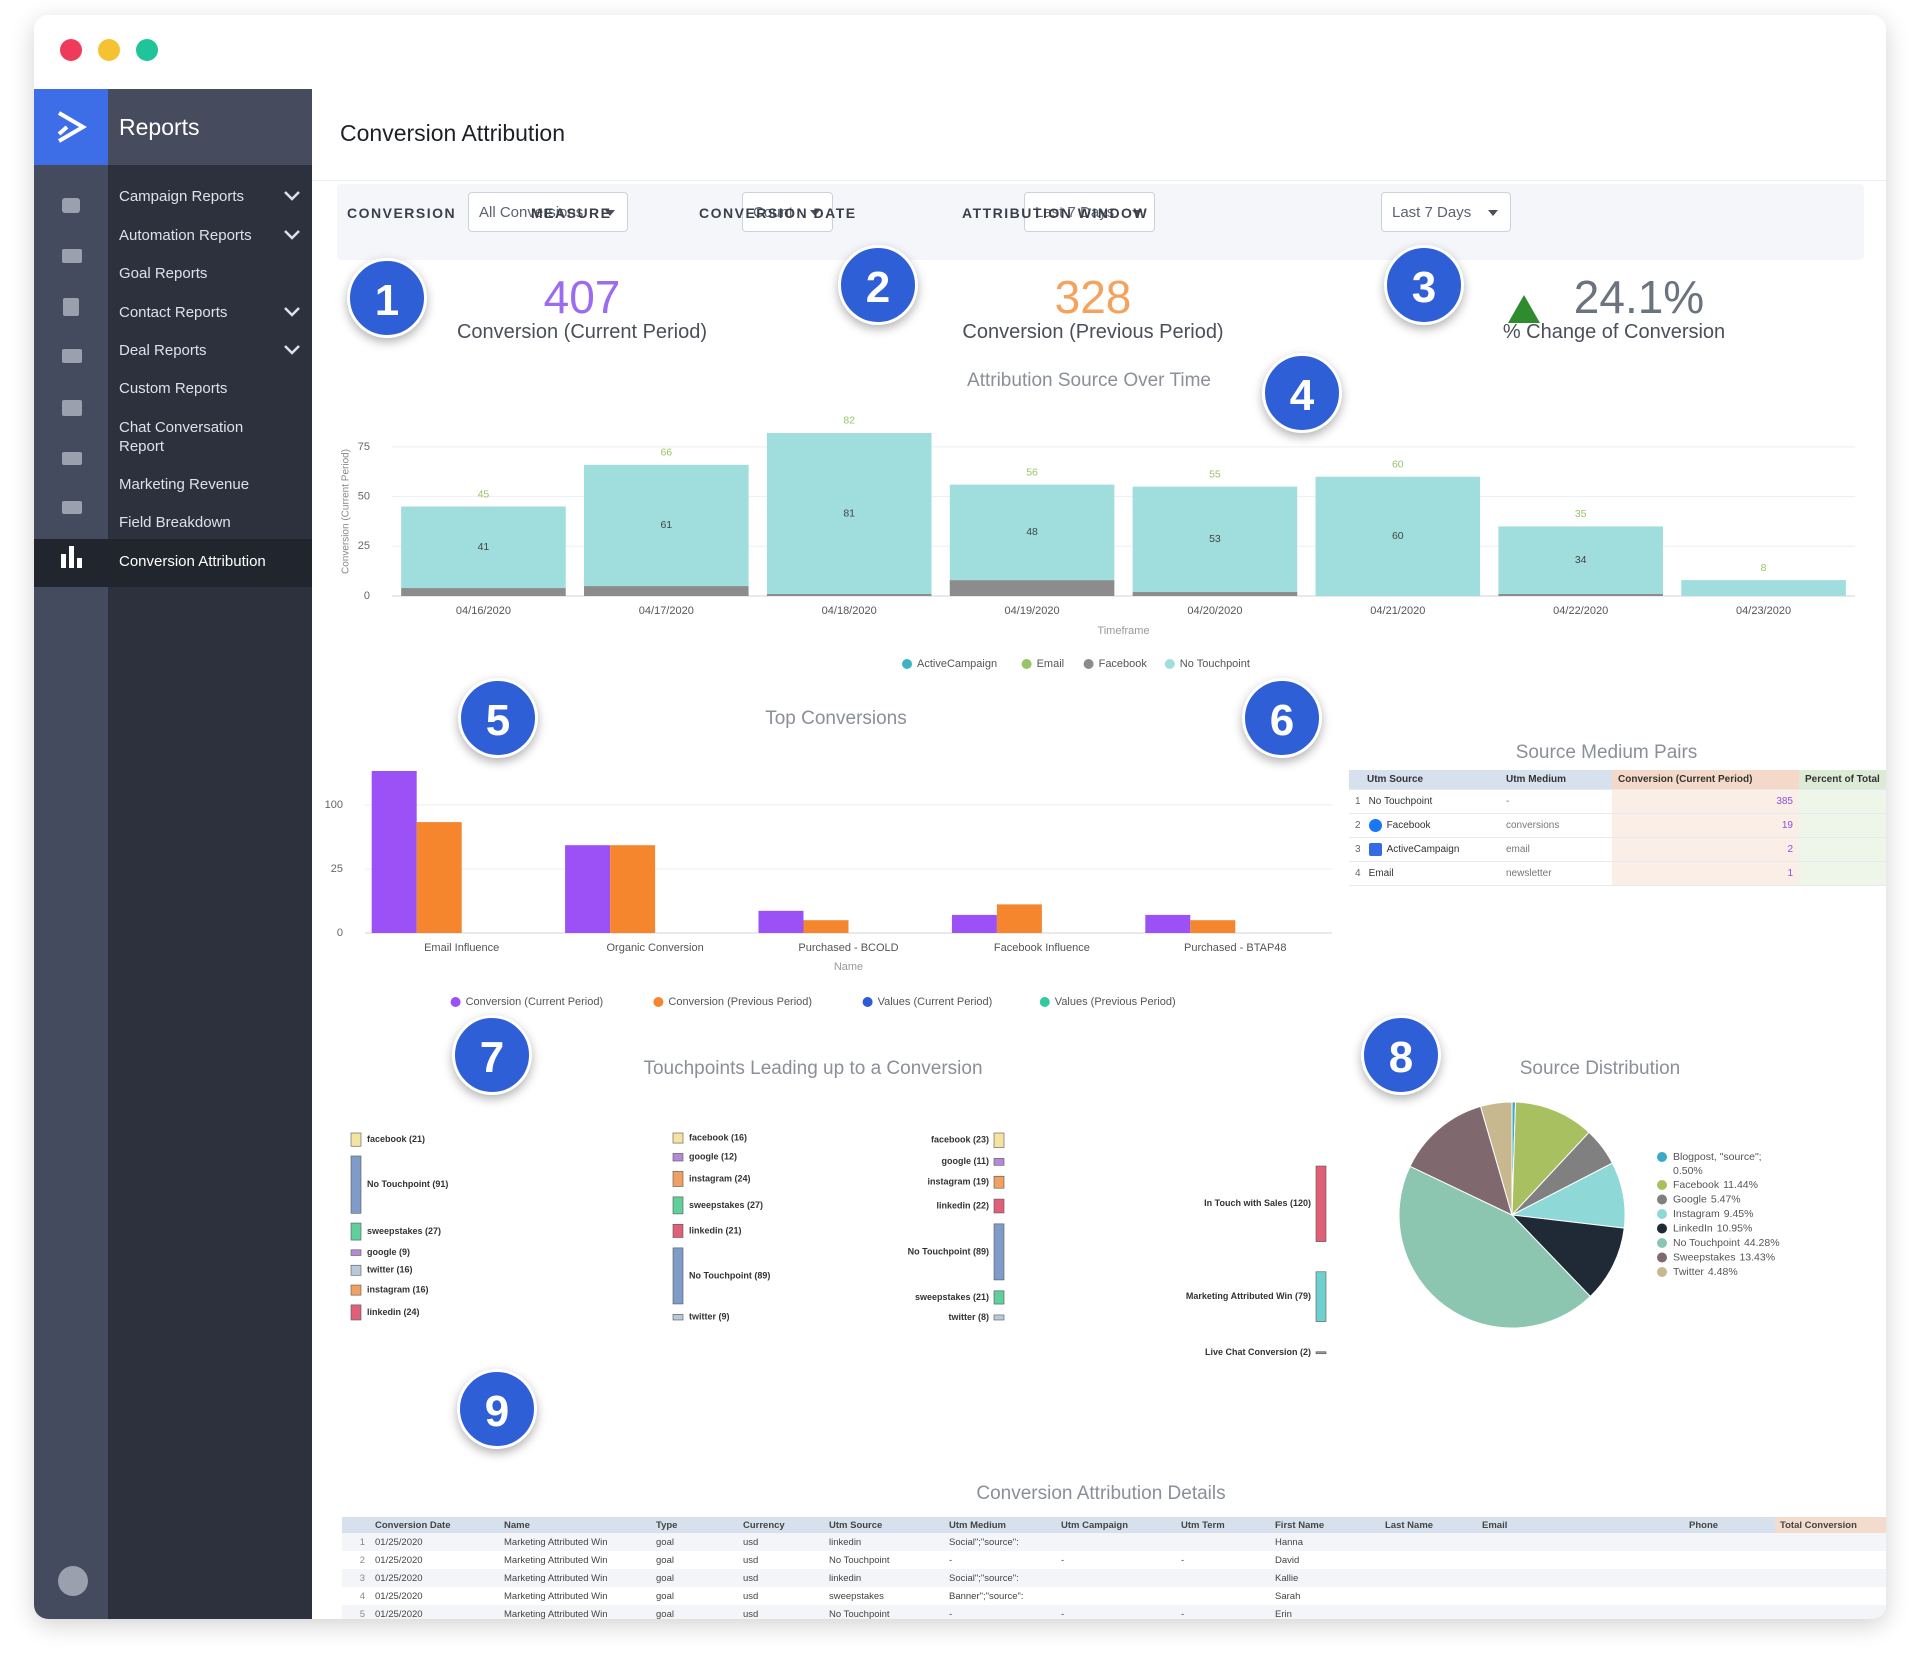 The height and width of the screenshot is (1674, 1920). What do you see at coordinates (173, 388) in the screenshot?
I see `nav-item: Custom Reports` at bounding box center [173, 388].